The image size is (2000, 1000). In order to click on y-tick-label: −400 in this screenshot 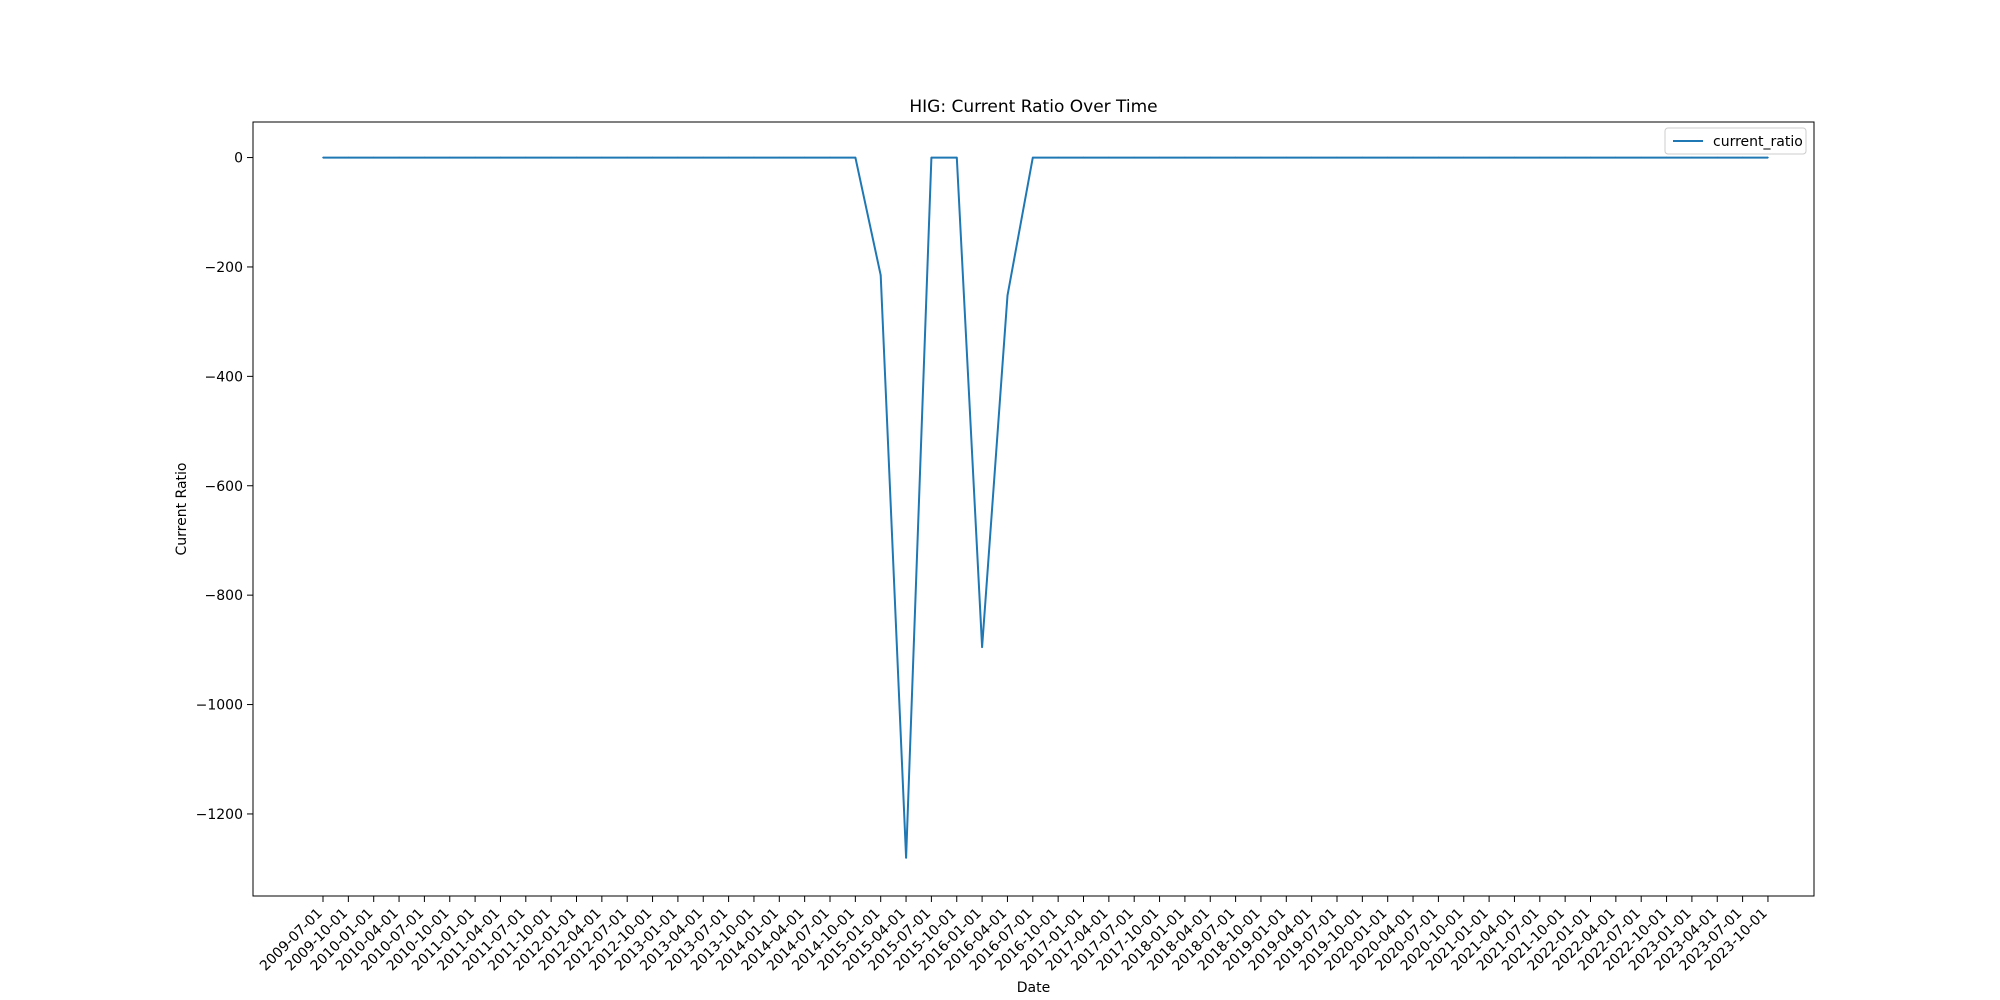, I will do `click(224, 377)`.